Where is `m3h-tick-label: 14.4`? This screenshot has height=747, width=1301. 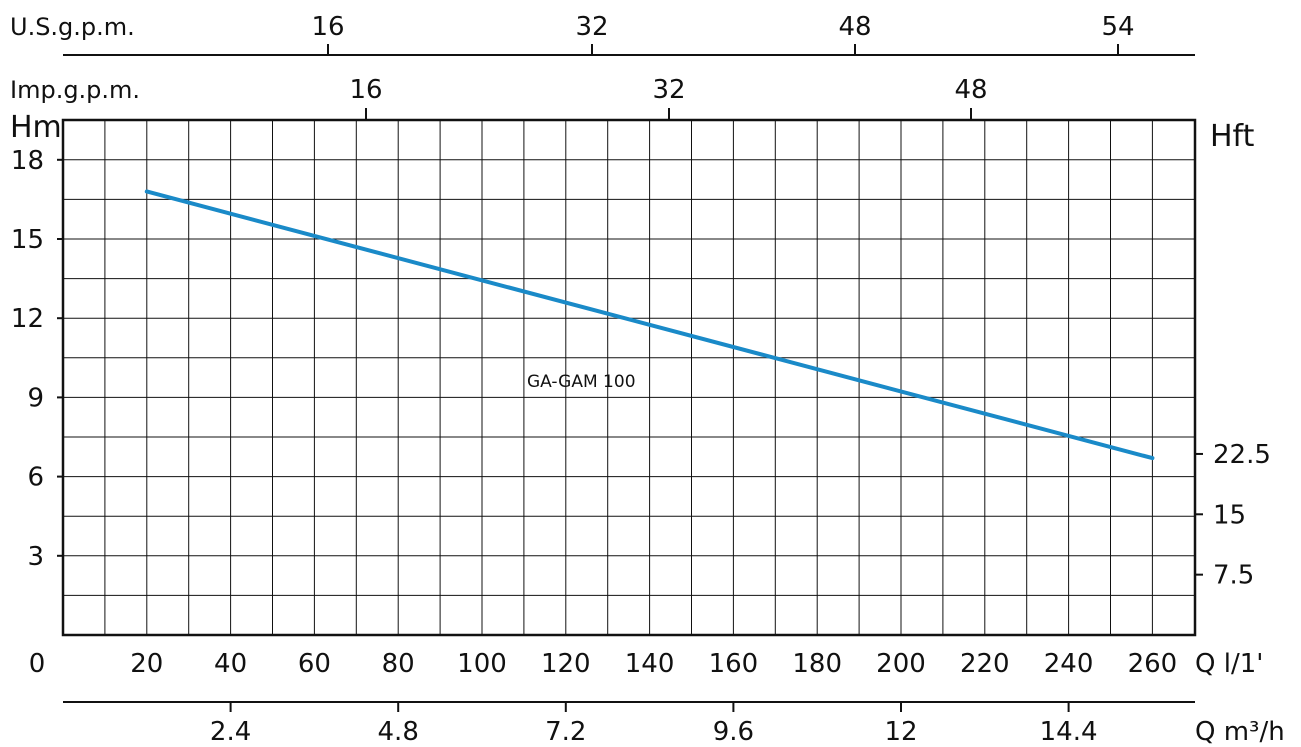
m3h-tick-label: 14.4 is located at coordinates (1069, 732).